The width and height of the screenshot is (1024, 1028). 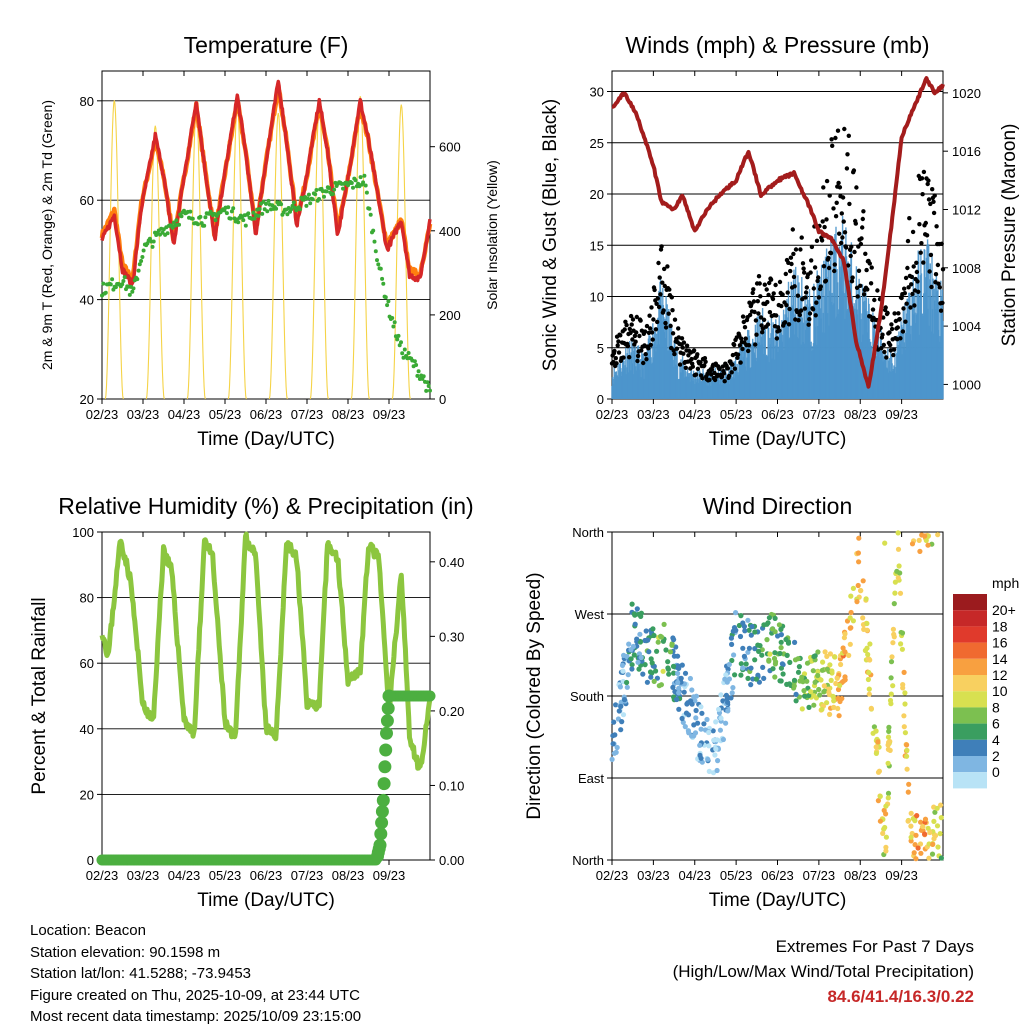 I want to click on y-tick-label: 20, so click(x=87, y=399).